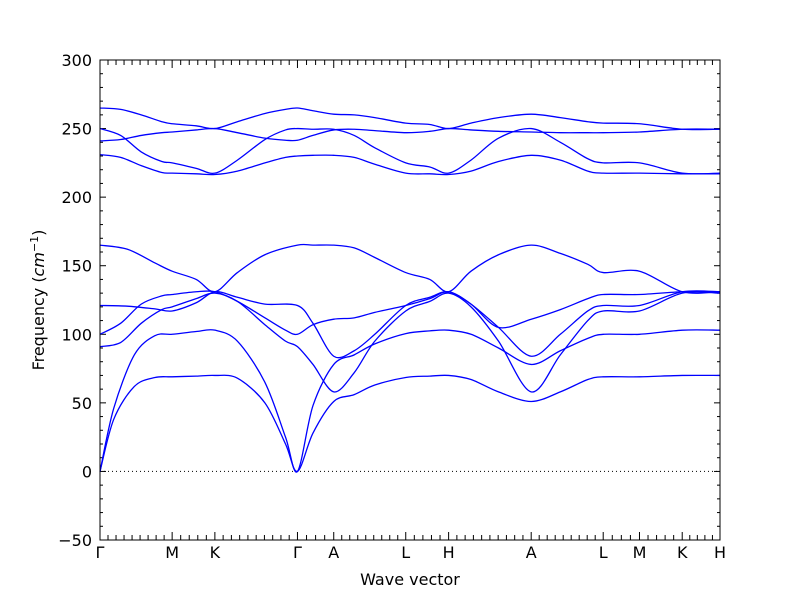 The width and height of the screenshot is (800, 600). Describe the element at coordinates (87, 471) in the screenshot. I see `y-tick-label: 0` at that location.